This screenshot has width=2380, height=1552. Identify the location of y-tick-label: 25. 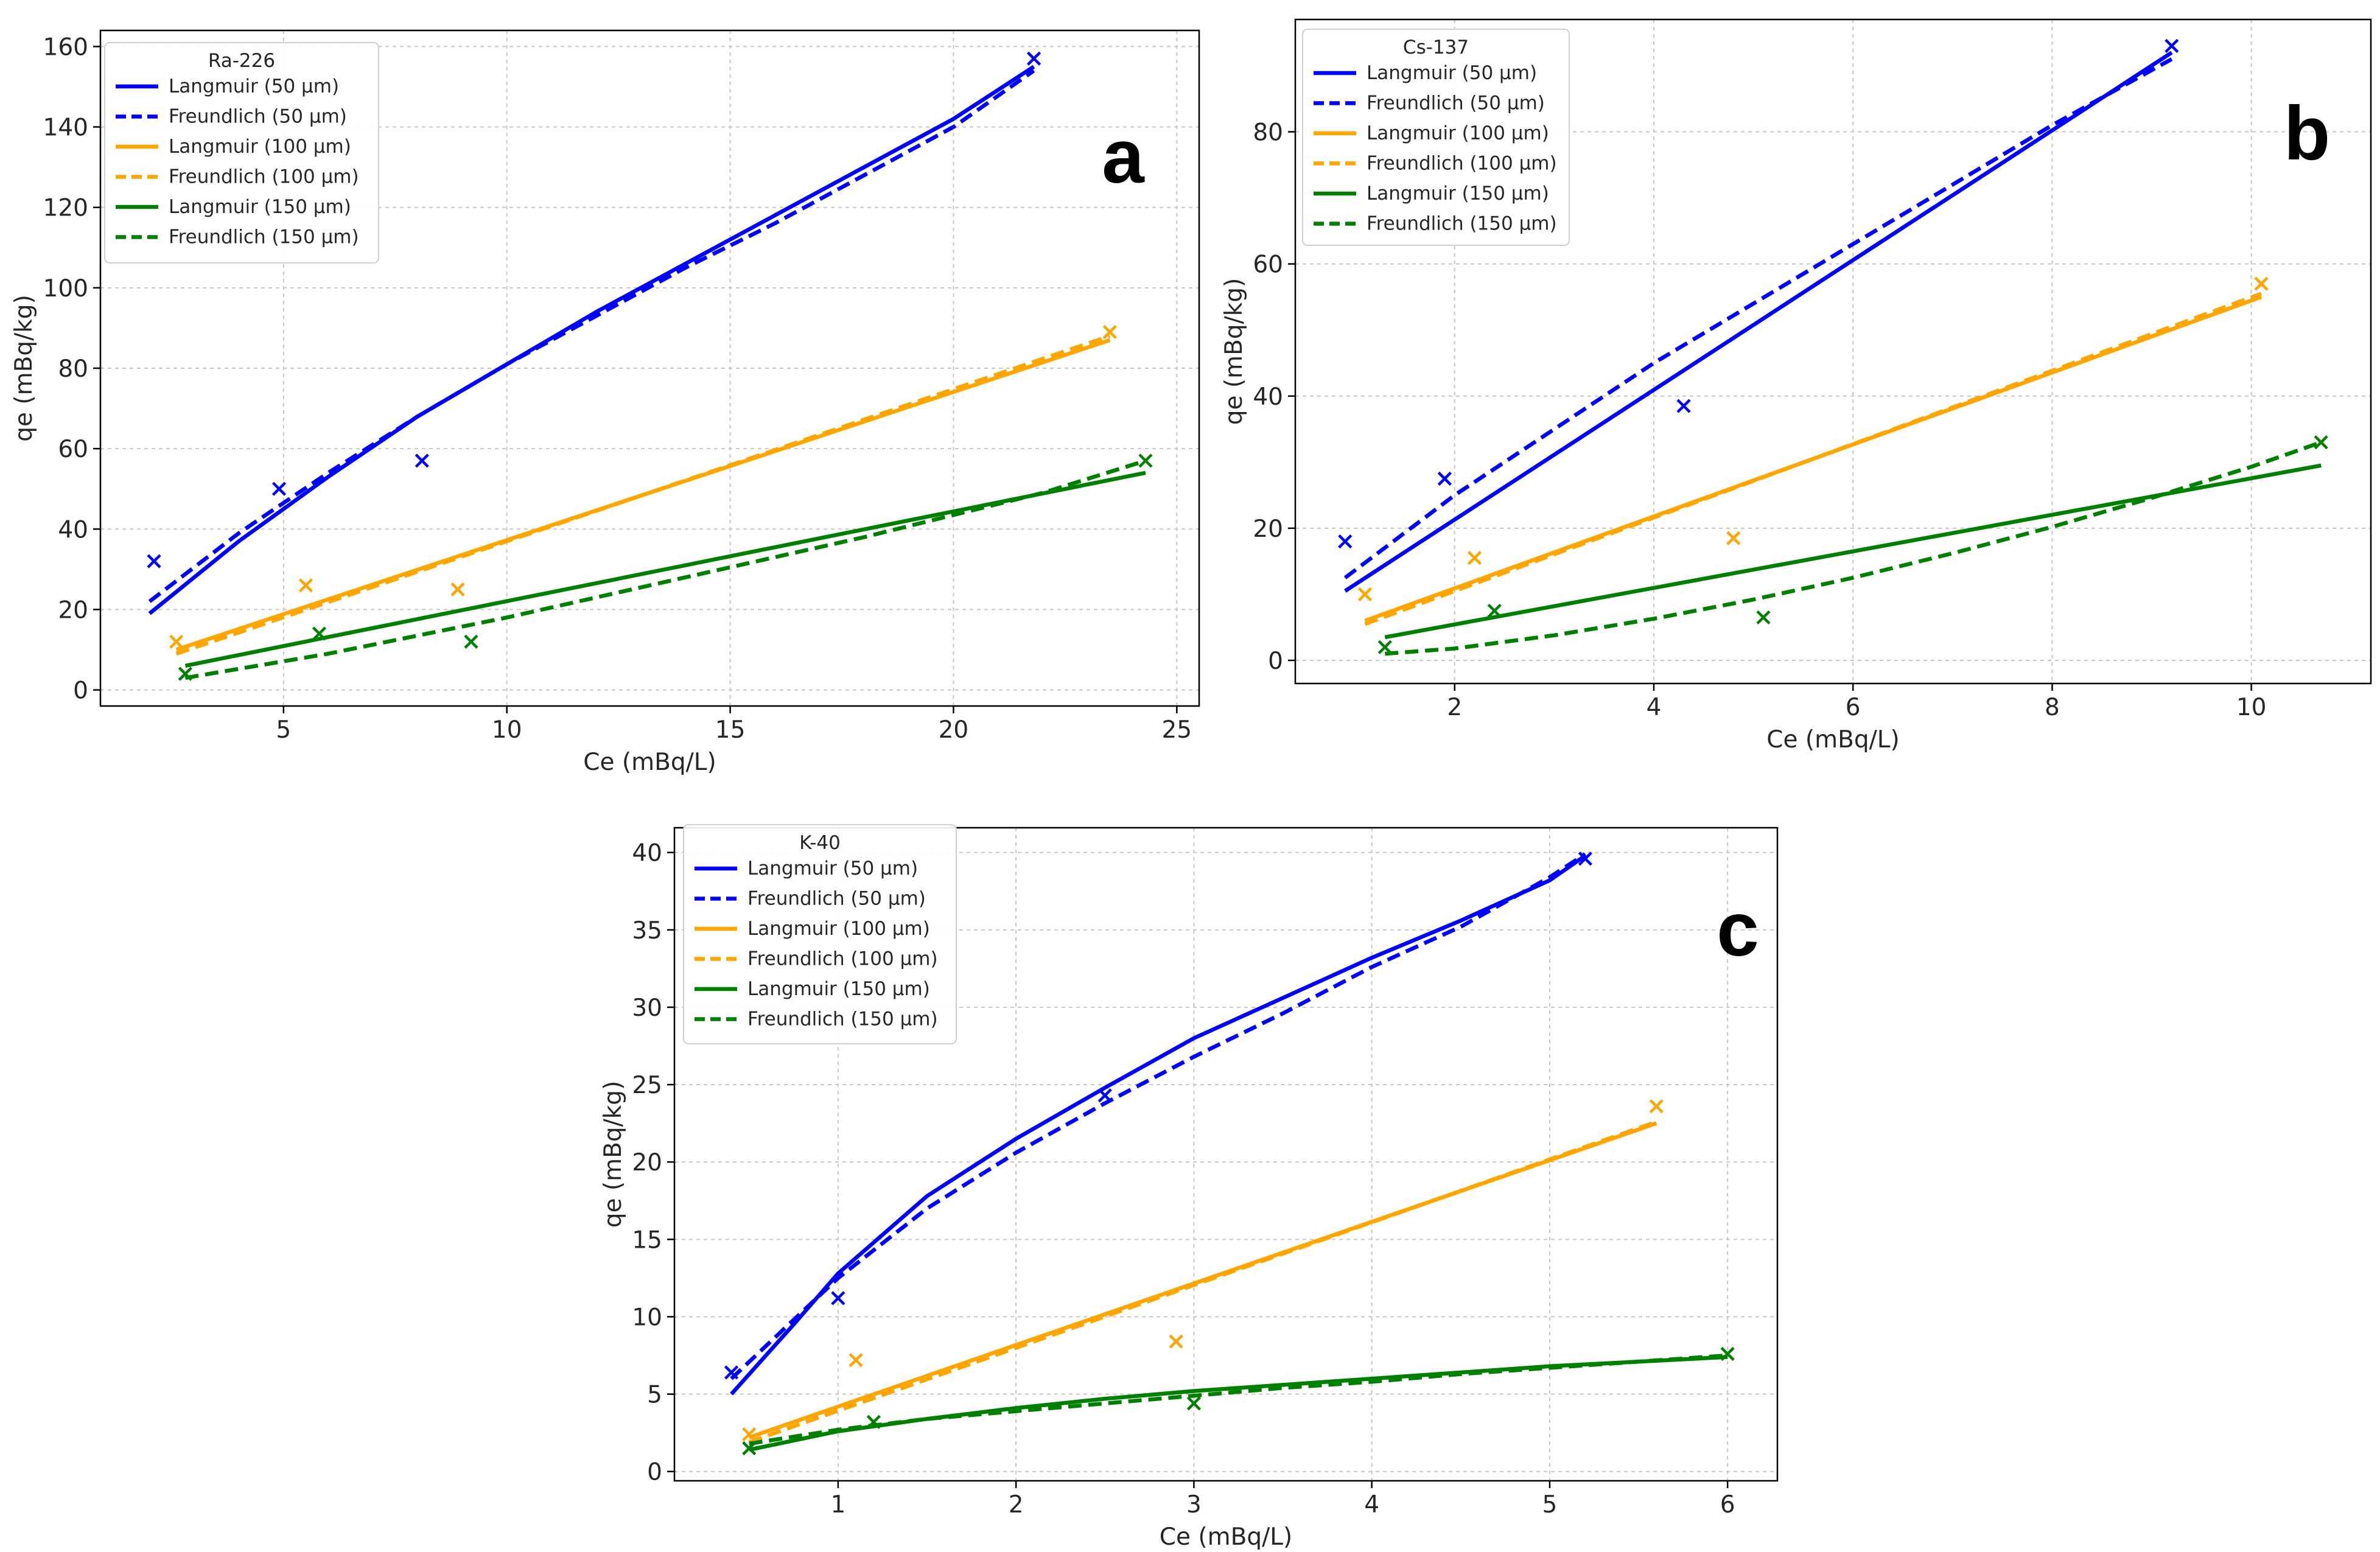
(647, 1085).